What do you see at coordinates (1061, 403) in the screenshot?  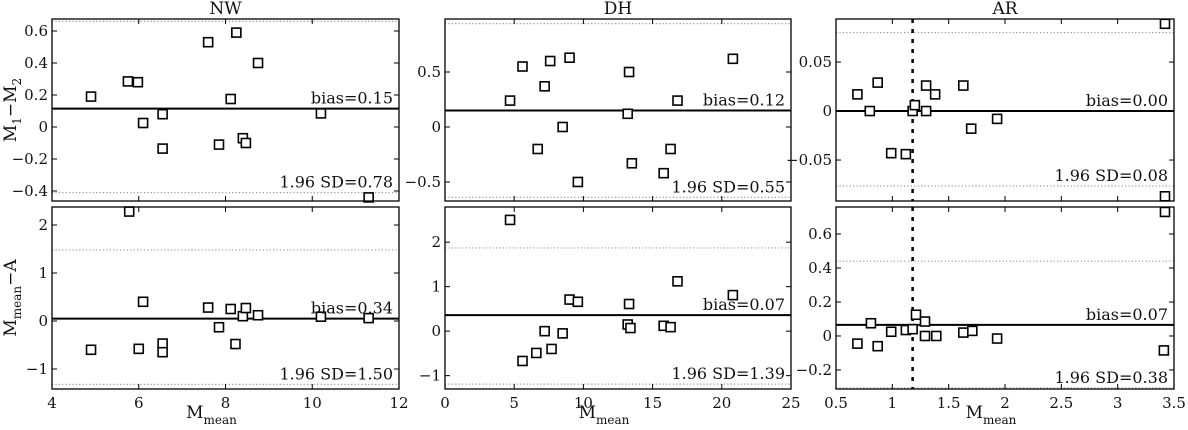 I see `x-tick-label: 2.5` at bounding box center [1061, 403].